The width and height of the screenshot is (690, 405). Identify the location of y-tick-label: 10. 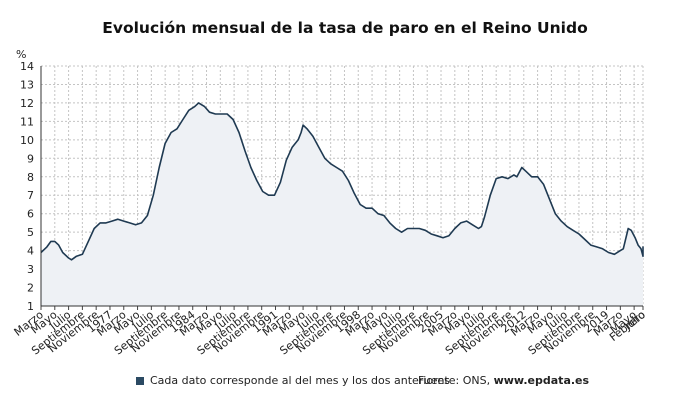
(27, 140).